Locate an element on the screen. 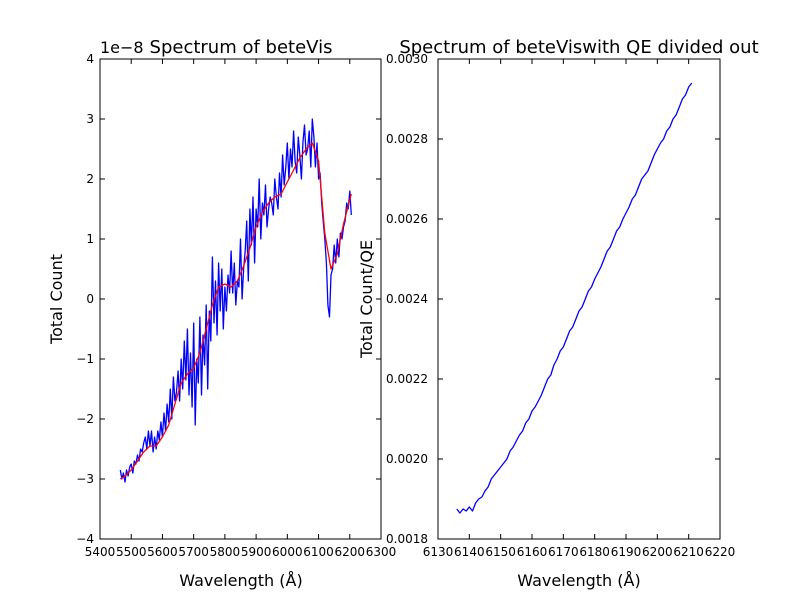  x-tick-label: 6170 is located at coordinates (563, 552).